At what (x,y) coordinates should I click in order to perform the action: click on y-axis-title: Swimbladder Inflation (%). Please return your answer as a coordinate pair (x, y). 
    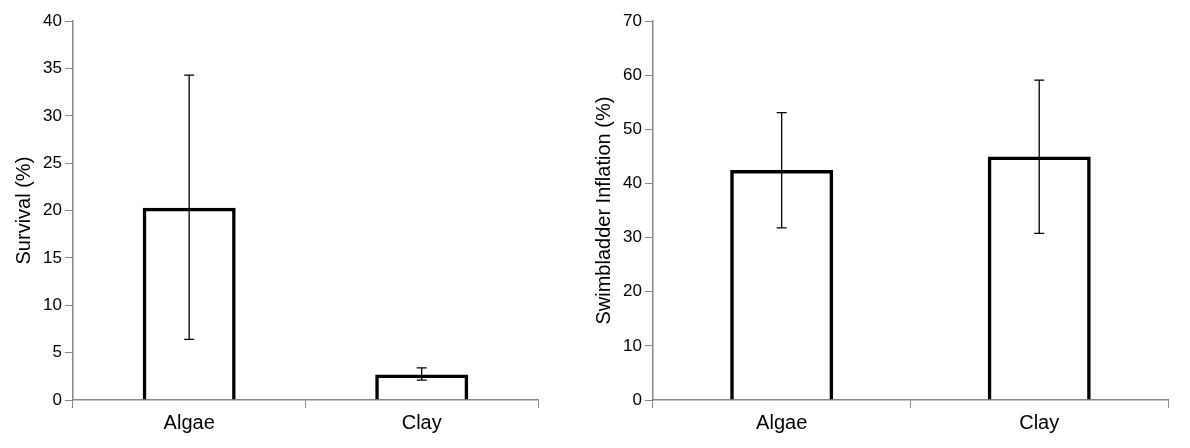
    Looking at the image, I should click on (602, 210).